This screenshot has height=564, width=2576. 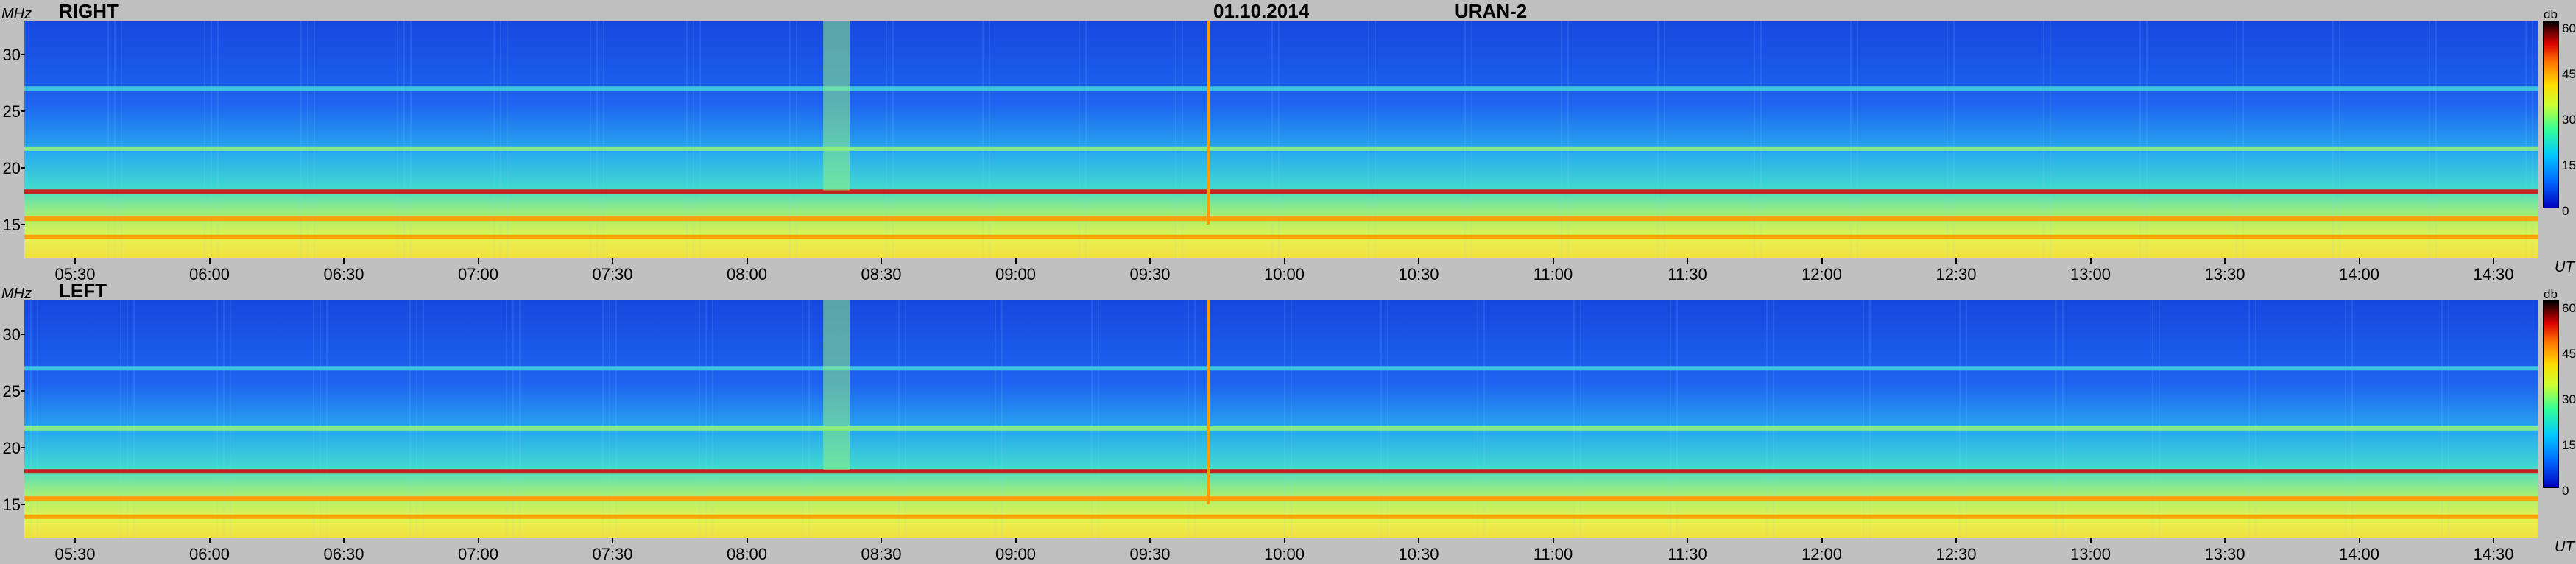 I want to click on x-tick-label: 11:30, so click(x=1687, y=274).